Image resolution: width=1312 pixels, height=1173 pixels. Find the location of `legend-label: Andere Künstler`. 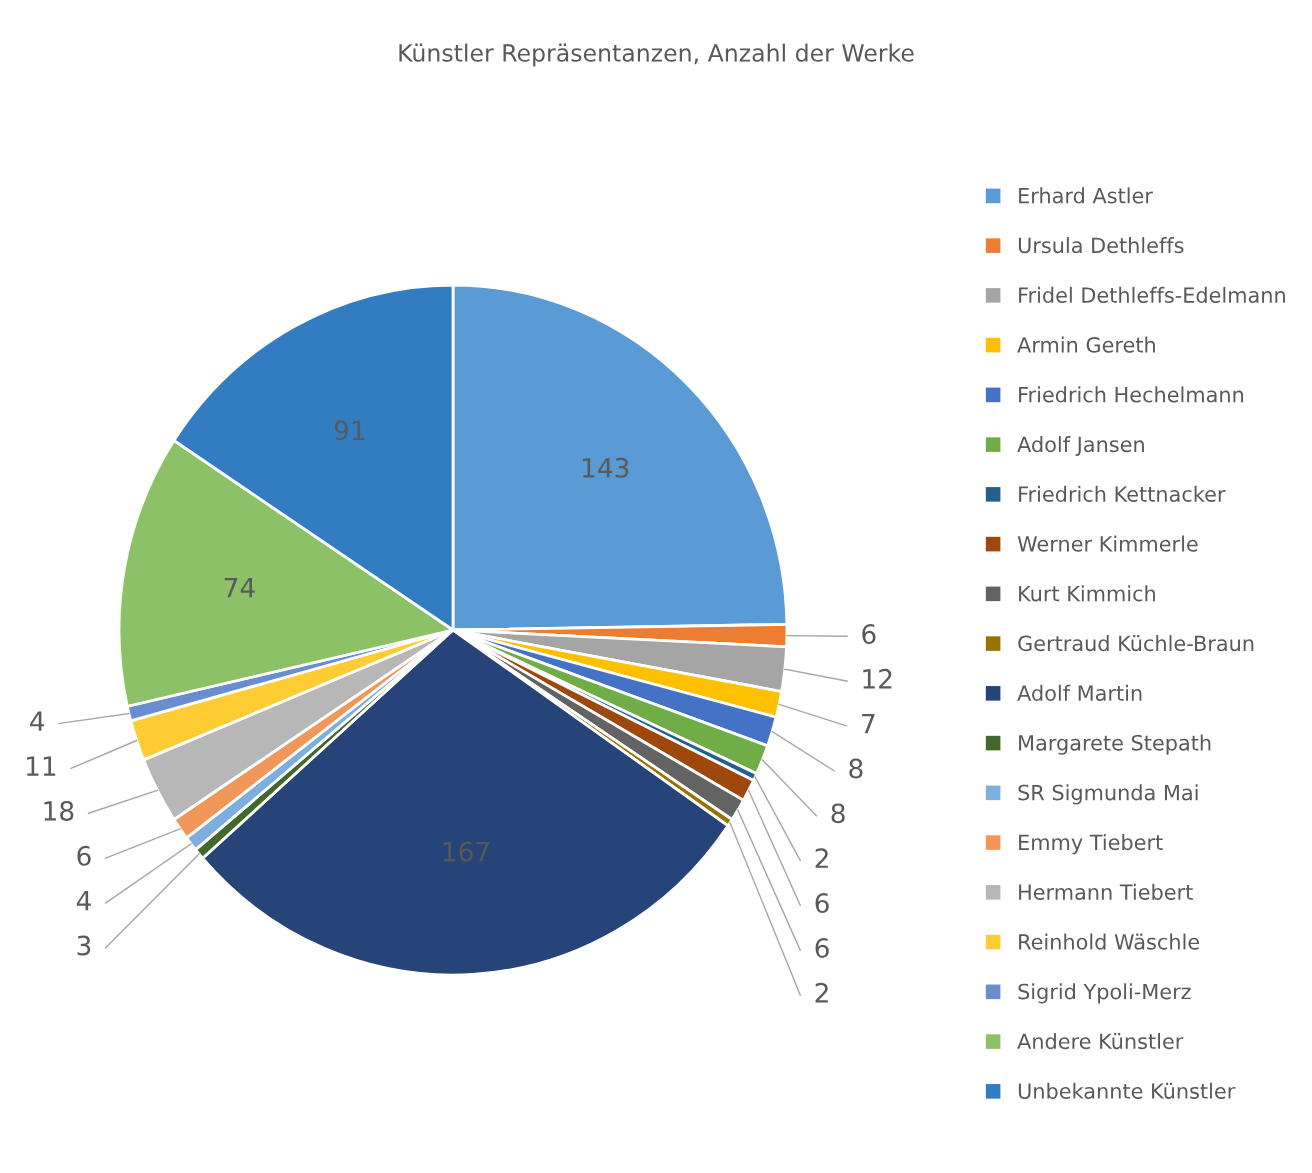

legend-label: Andere Künstler is located at coordinates (1100, 1041).